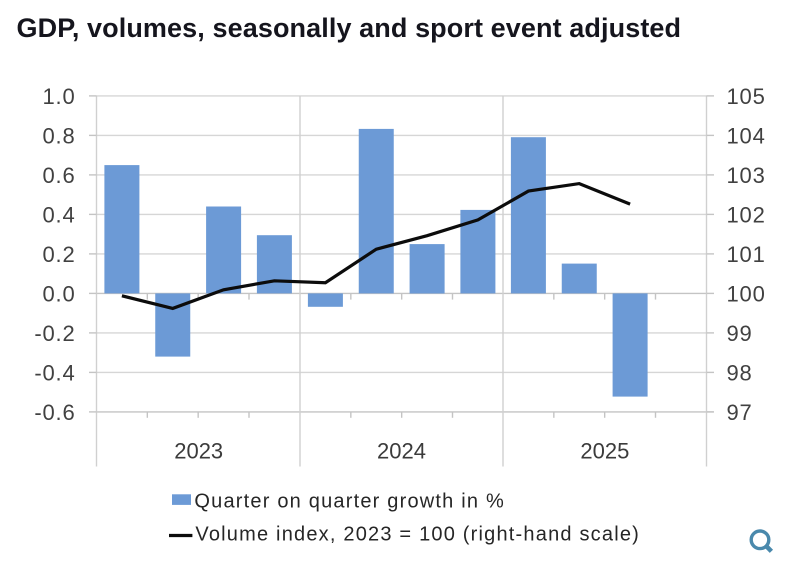 The width and height of the screenshot is (796, 580). I want to click on svg-text: 98, so click(740, 372).